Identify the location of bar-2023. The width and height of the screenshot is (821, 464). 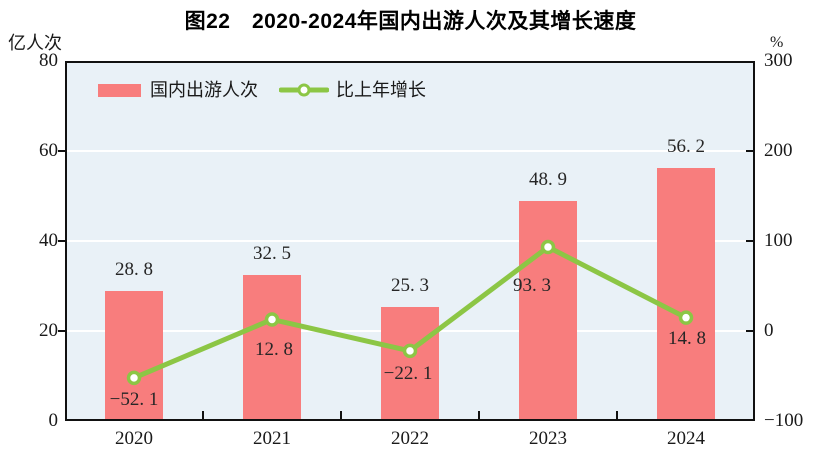
(548, 309).